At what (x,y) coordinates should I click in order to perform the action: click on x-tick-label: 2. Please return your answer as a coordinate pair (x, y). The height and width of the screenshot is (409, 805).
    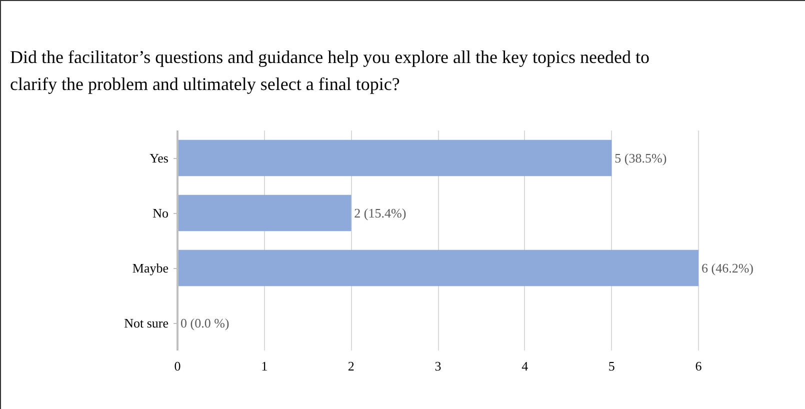
    Looking at the image, I should click on (351, 366).